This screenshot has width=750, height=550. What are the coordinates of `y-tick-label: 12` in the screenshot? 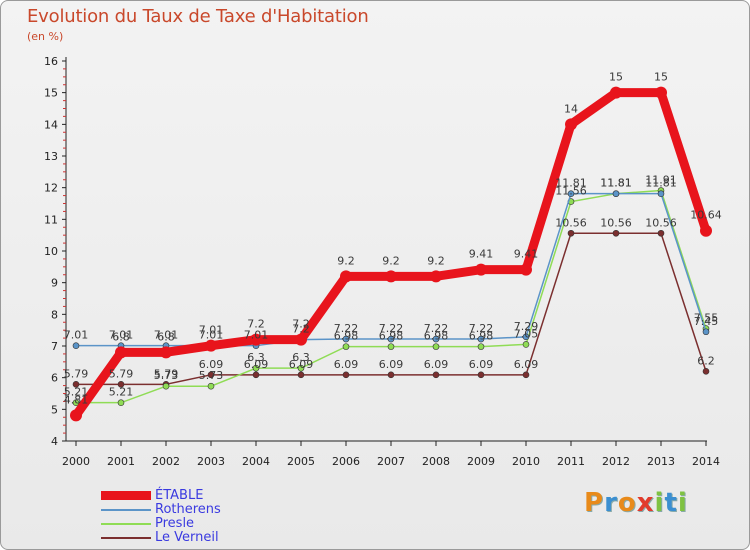 It's located at (51, 188).